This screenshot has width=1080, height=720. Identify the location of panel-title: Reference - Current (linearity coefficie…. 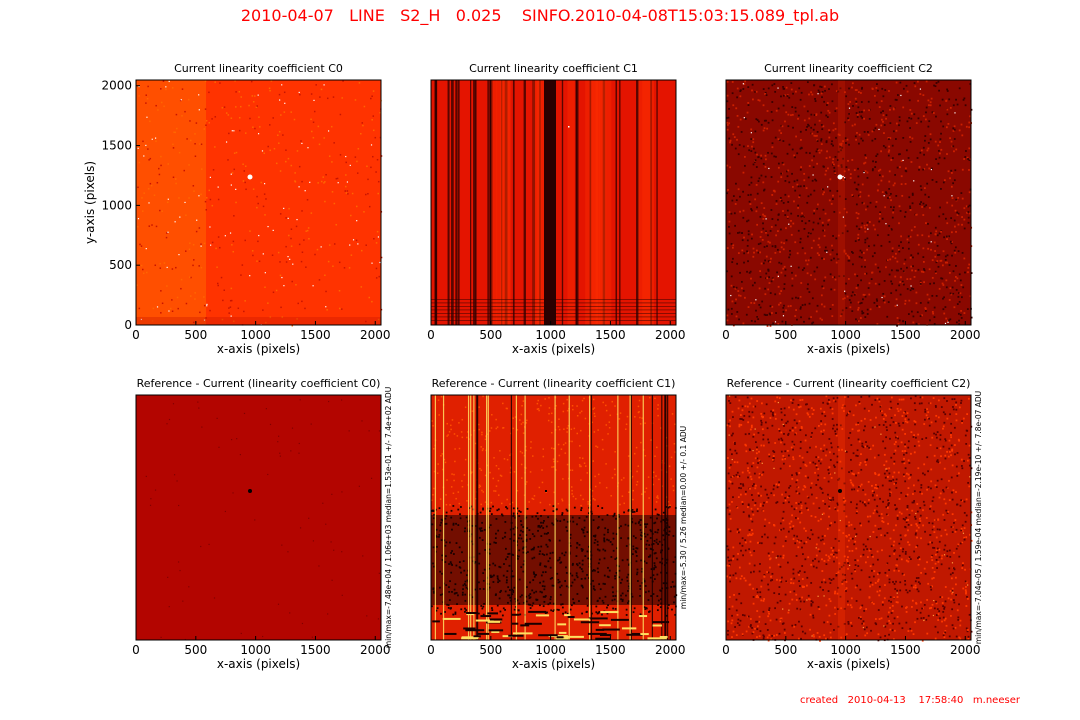
(554, 383).